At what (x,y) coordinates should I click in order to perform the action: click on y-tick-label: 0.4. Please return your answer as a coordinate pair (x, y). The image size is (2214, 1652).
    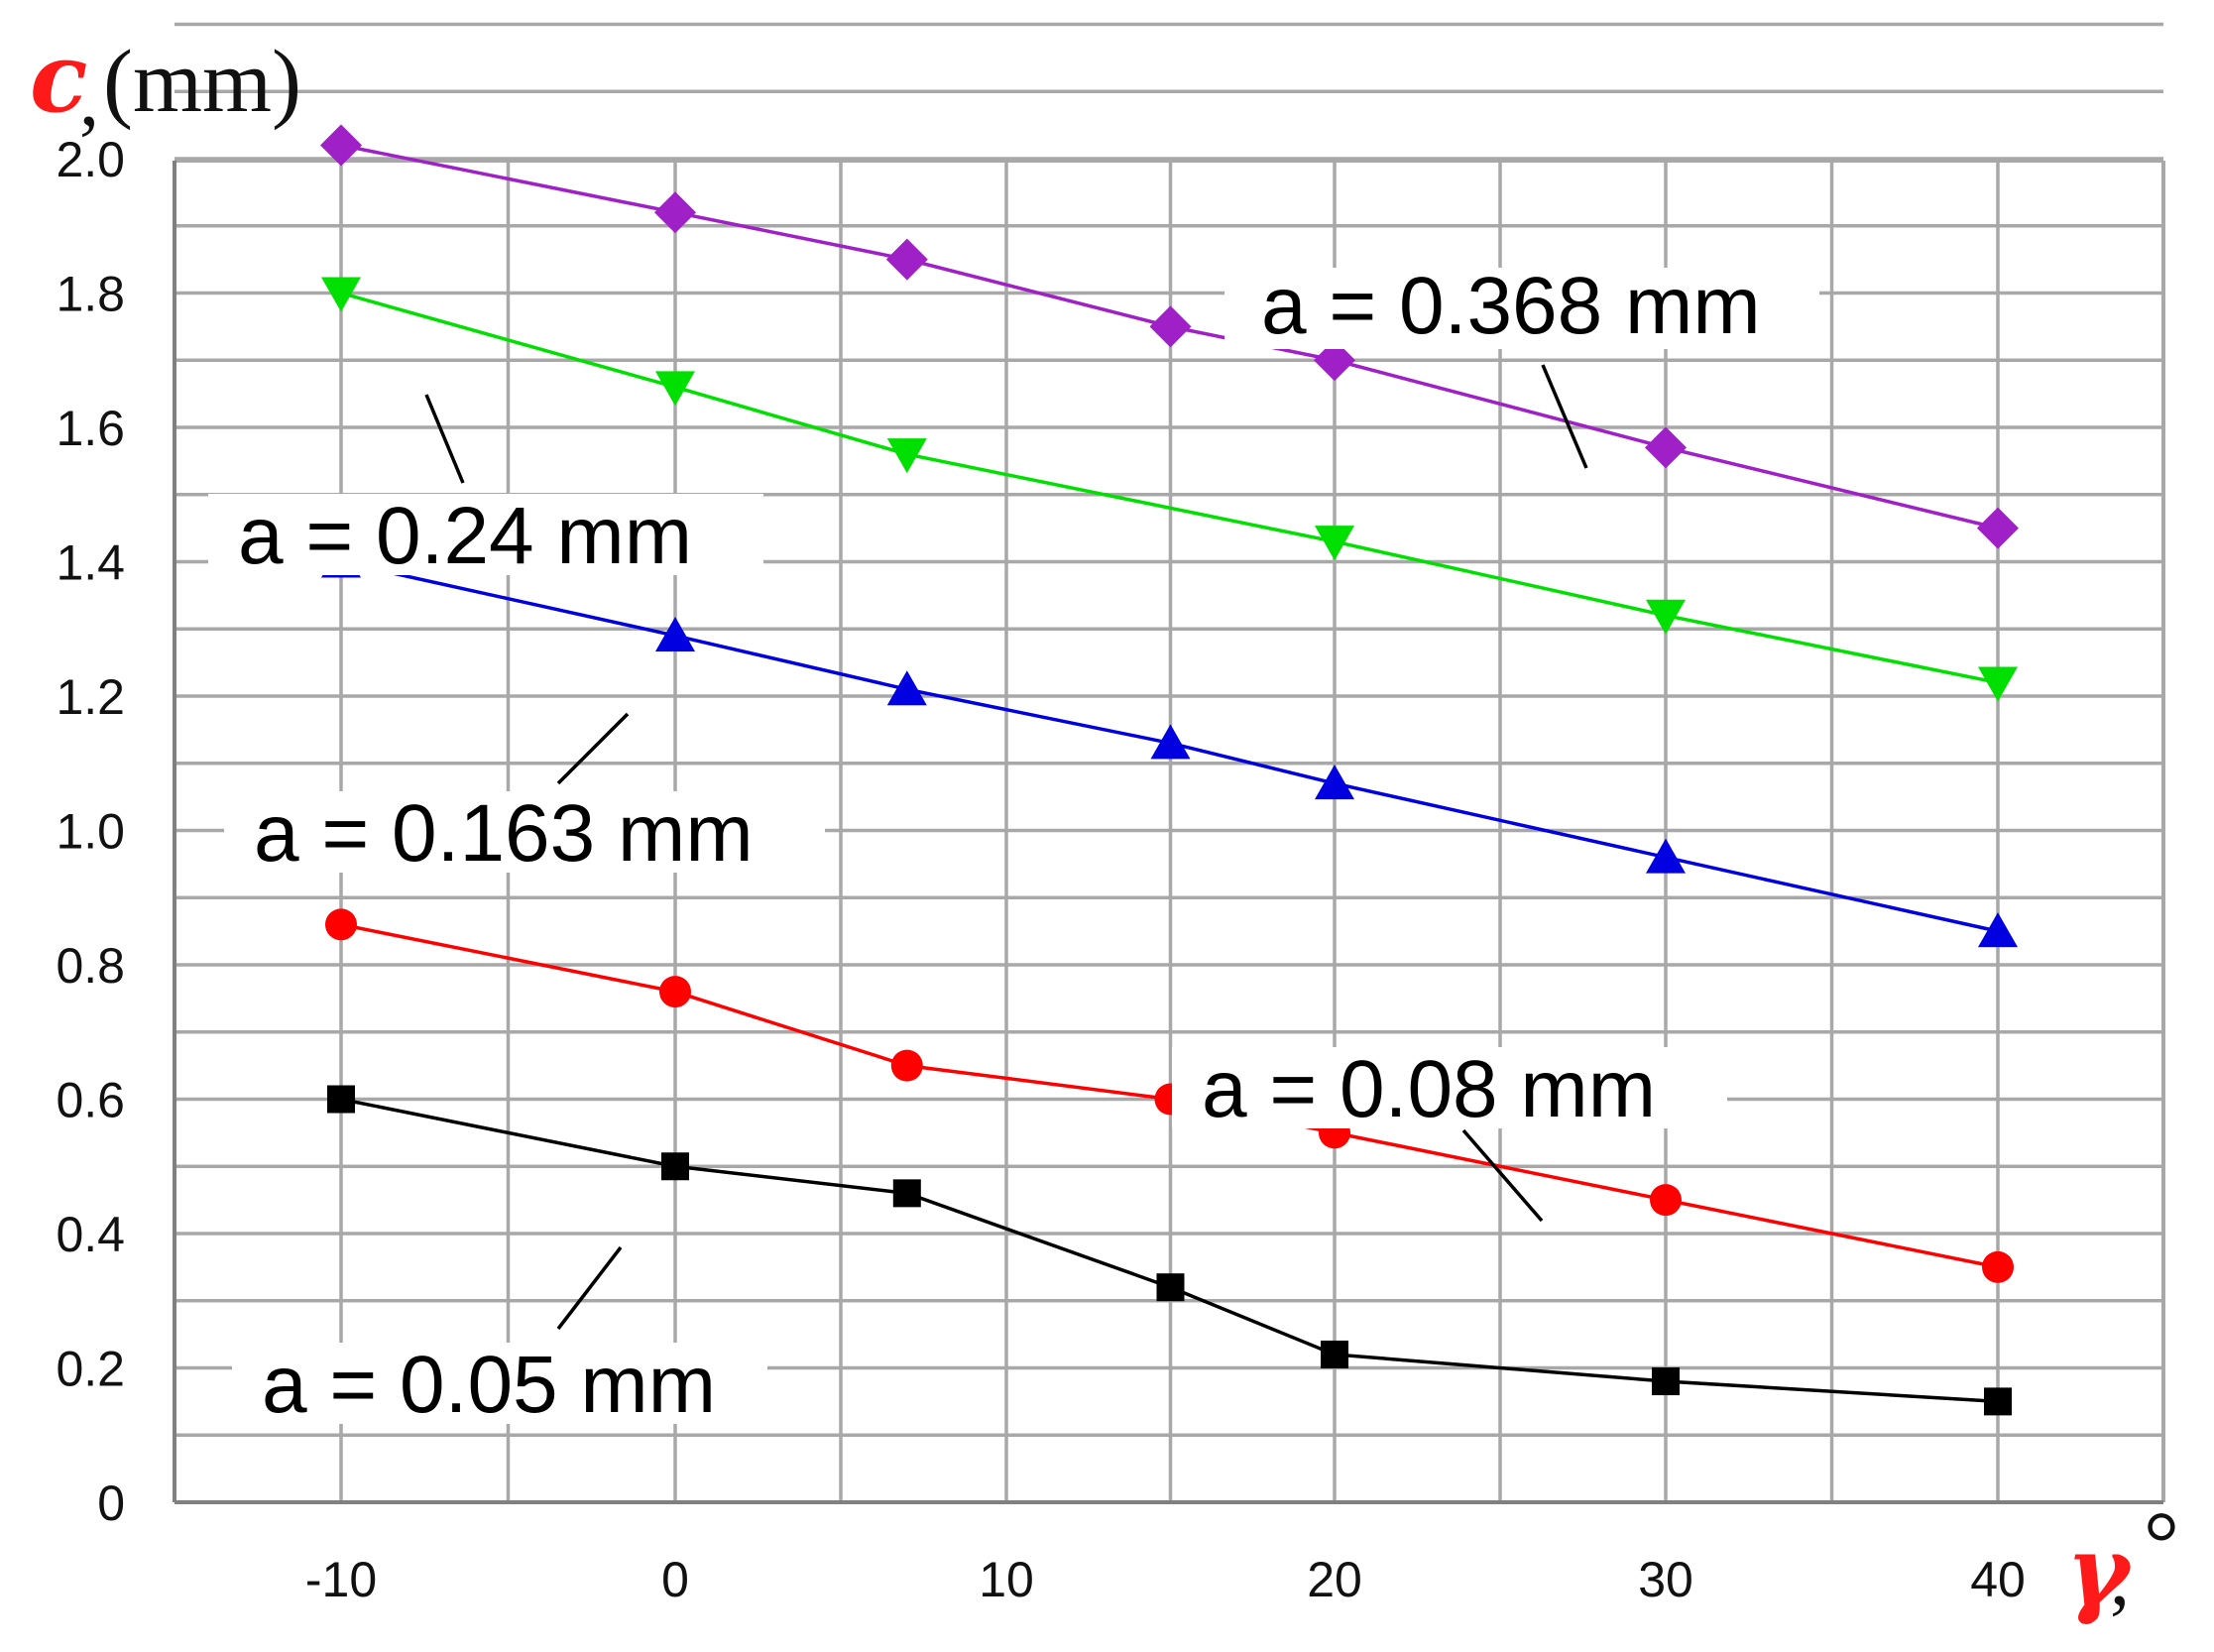
    Looking at the image, I should click on (91, 1234).